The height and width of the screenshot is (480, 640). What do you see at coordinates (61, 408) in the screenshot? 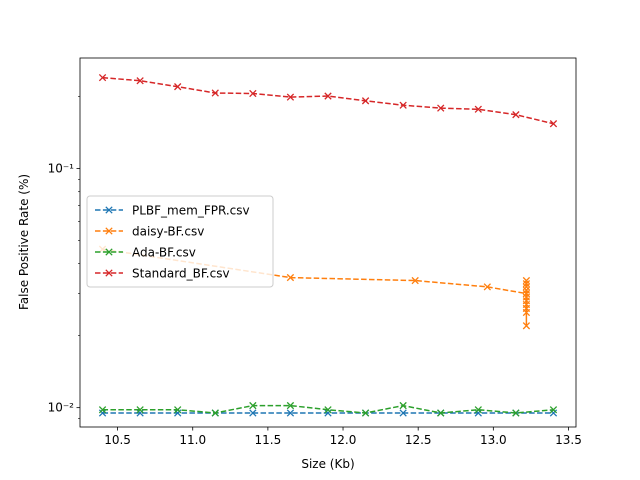
I see `y-tick-label: 10⁻²` at bounding box center [61, 408].